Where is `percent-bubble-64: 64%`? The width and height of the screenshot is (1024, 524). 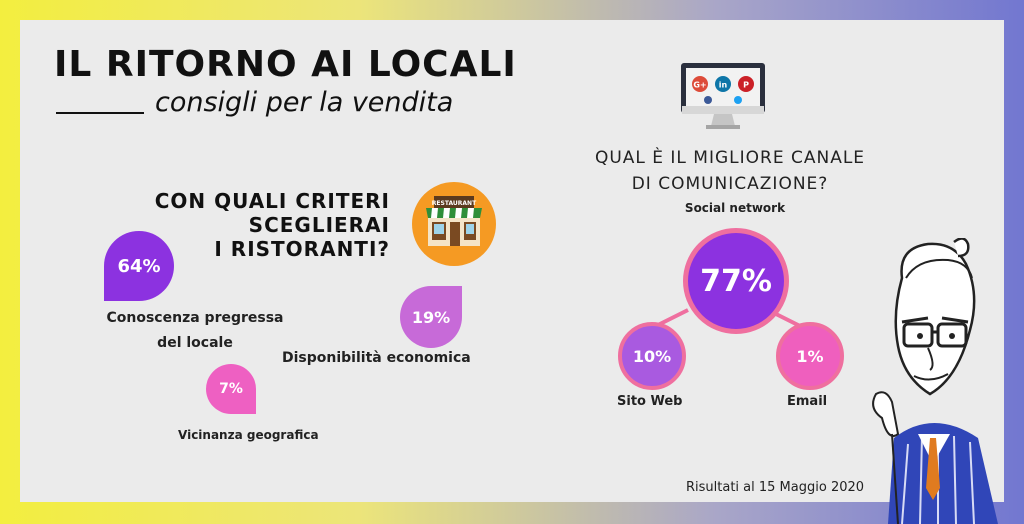 percent-bubble-64: 64% is located at coordinates (139, 266).